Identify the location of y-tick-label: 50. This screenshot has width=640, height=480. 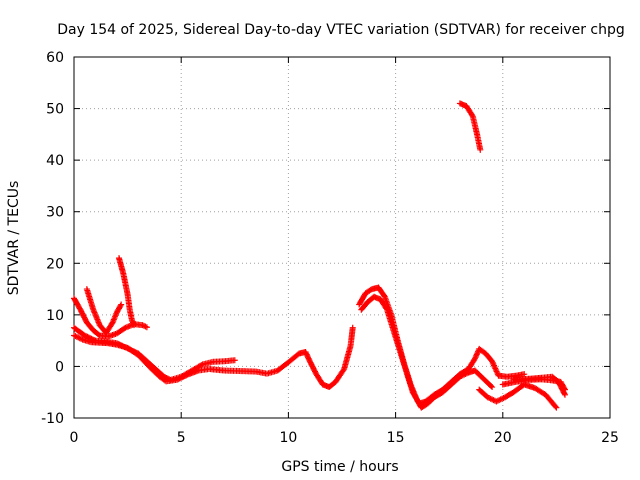
(55, 110).